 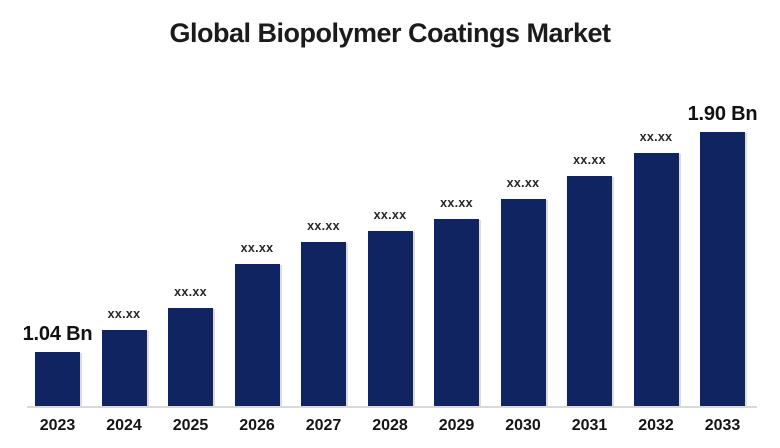 What do you see at coordinates (124, 314) in the screenshot?
I see `bar-value-label-2024: xx.xx` at bounding box center [124, 314].